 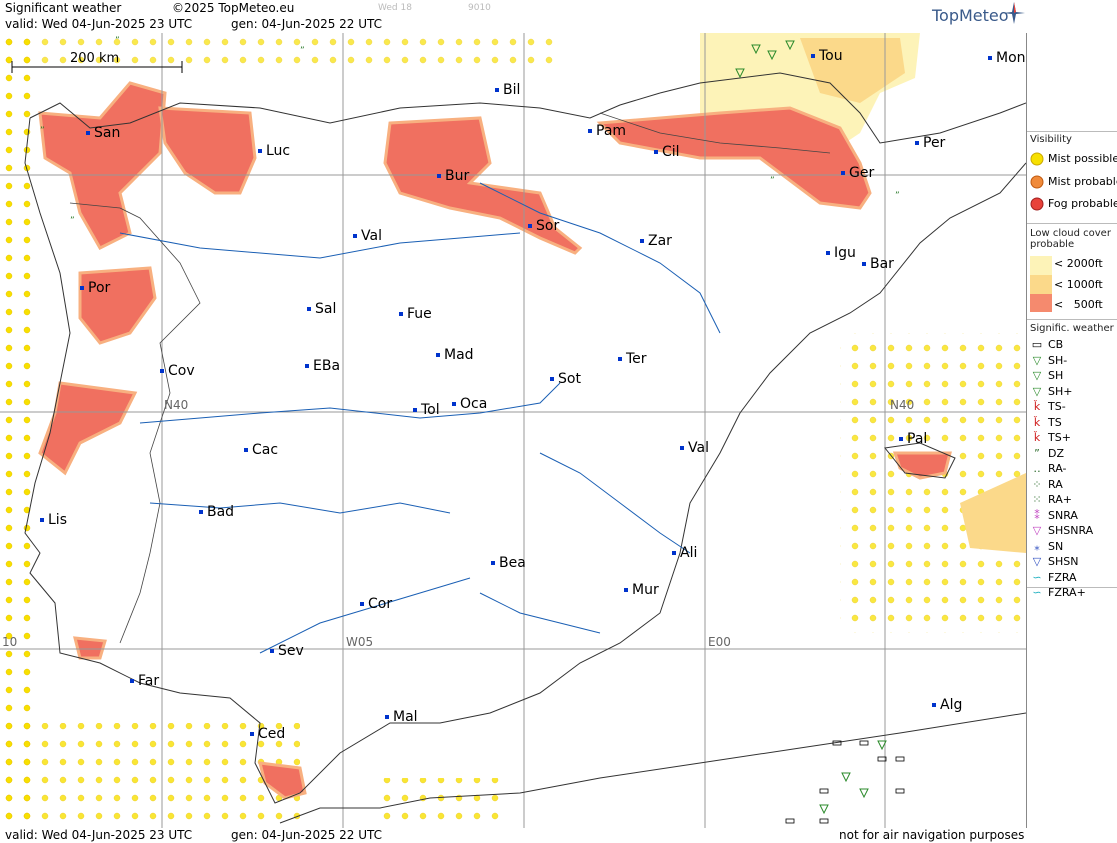 I want to click on legend-sigwx-tsplus: ǩ TS+, so click(x=1050, y=437).